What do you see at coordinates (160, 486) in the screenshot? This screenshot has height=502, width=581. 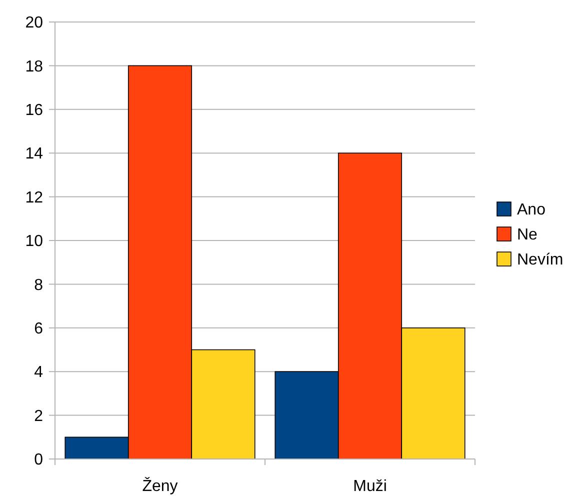 I see `x-tick-label: Ženy` at bounding box center [160, 486].